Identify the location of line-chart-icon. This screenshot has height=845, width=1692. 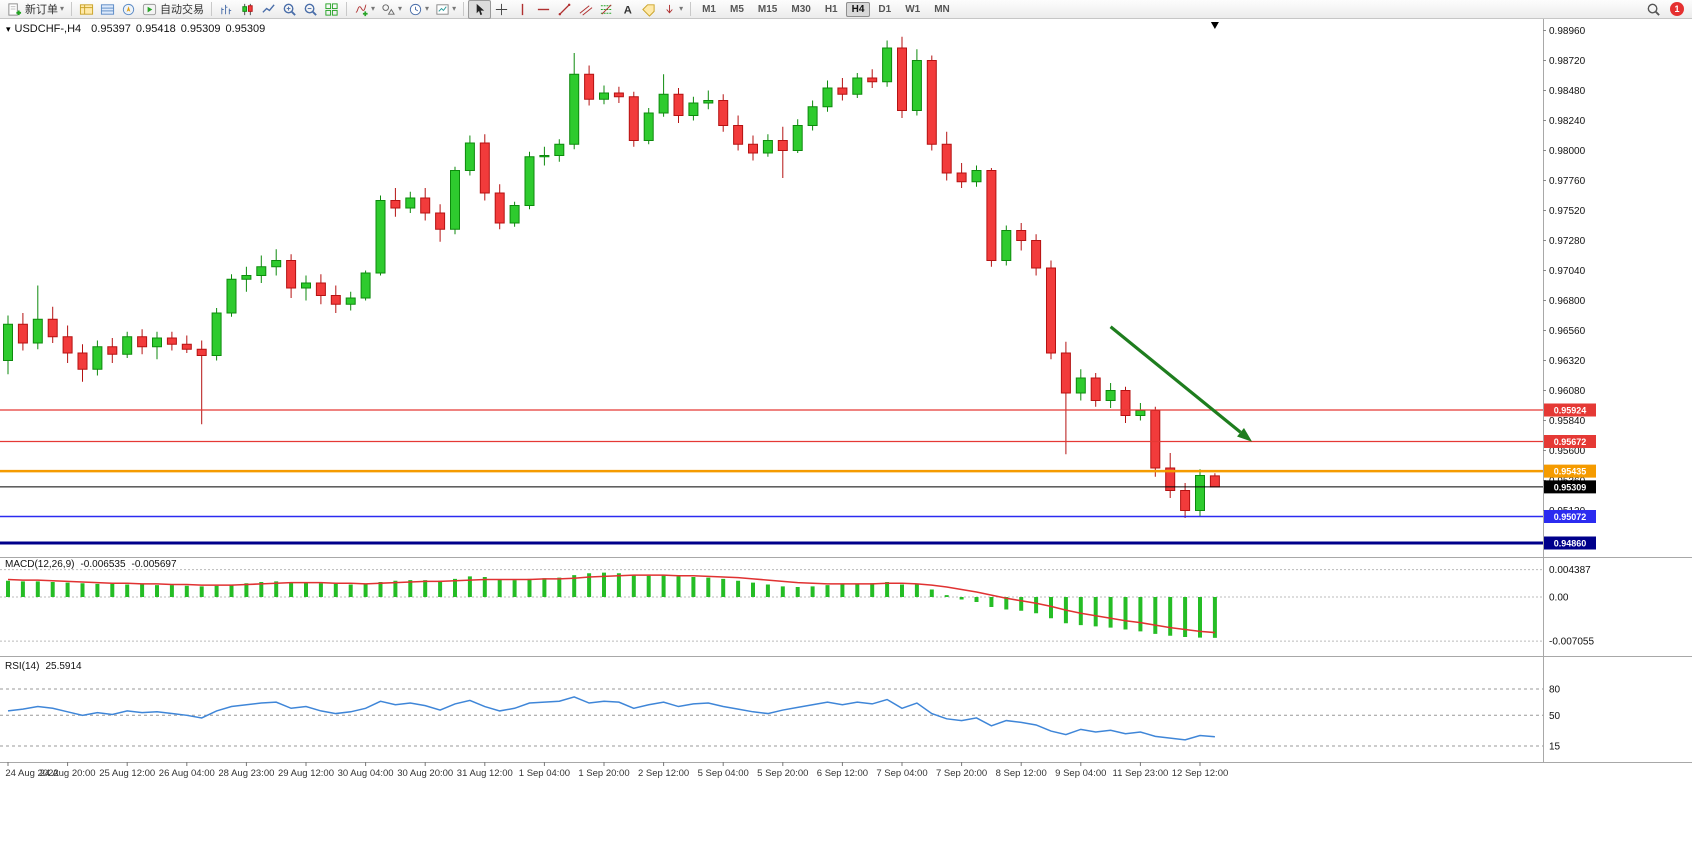
(268, 8).